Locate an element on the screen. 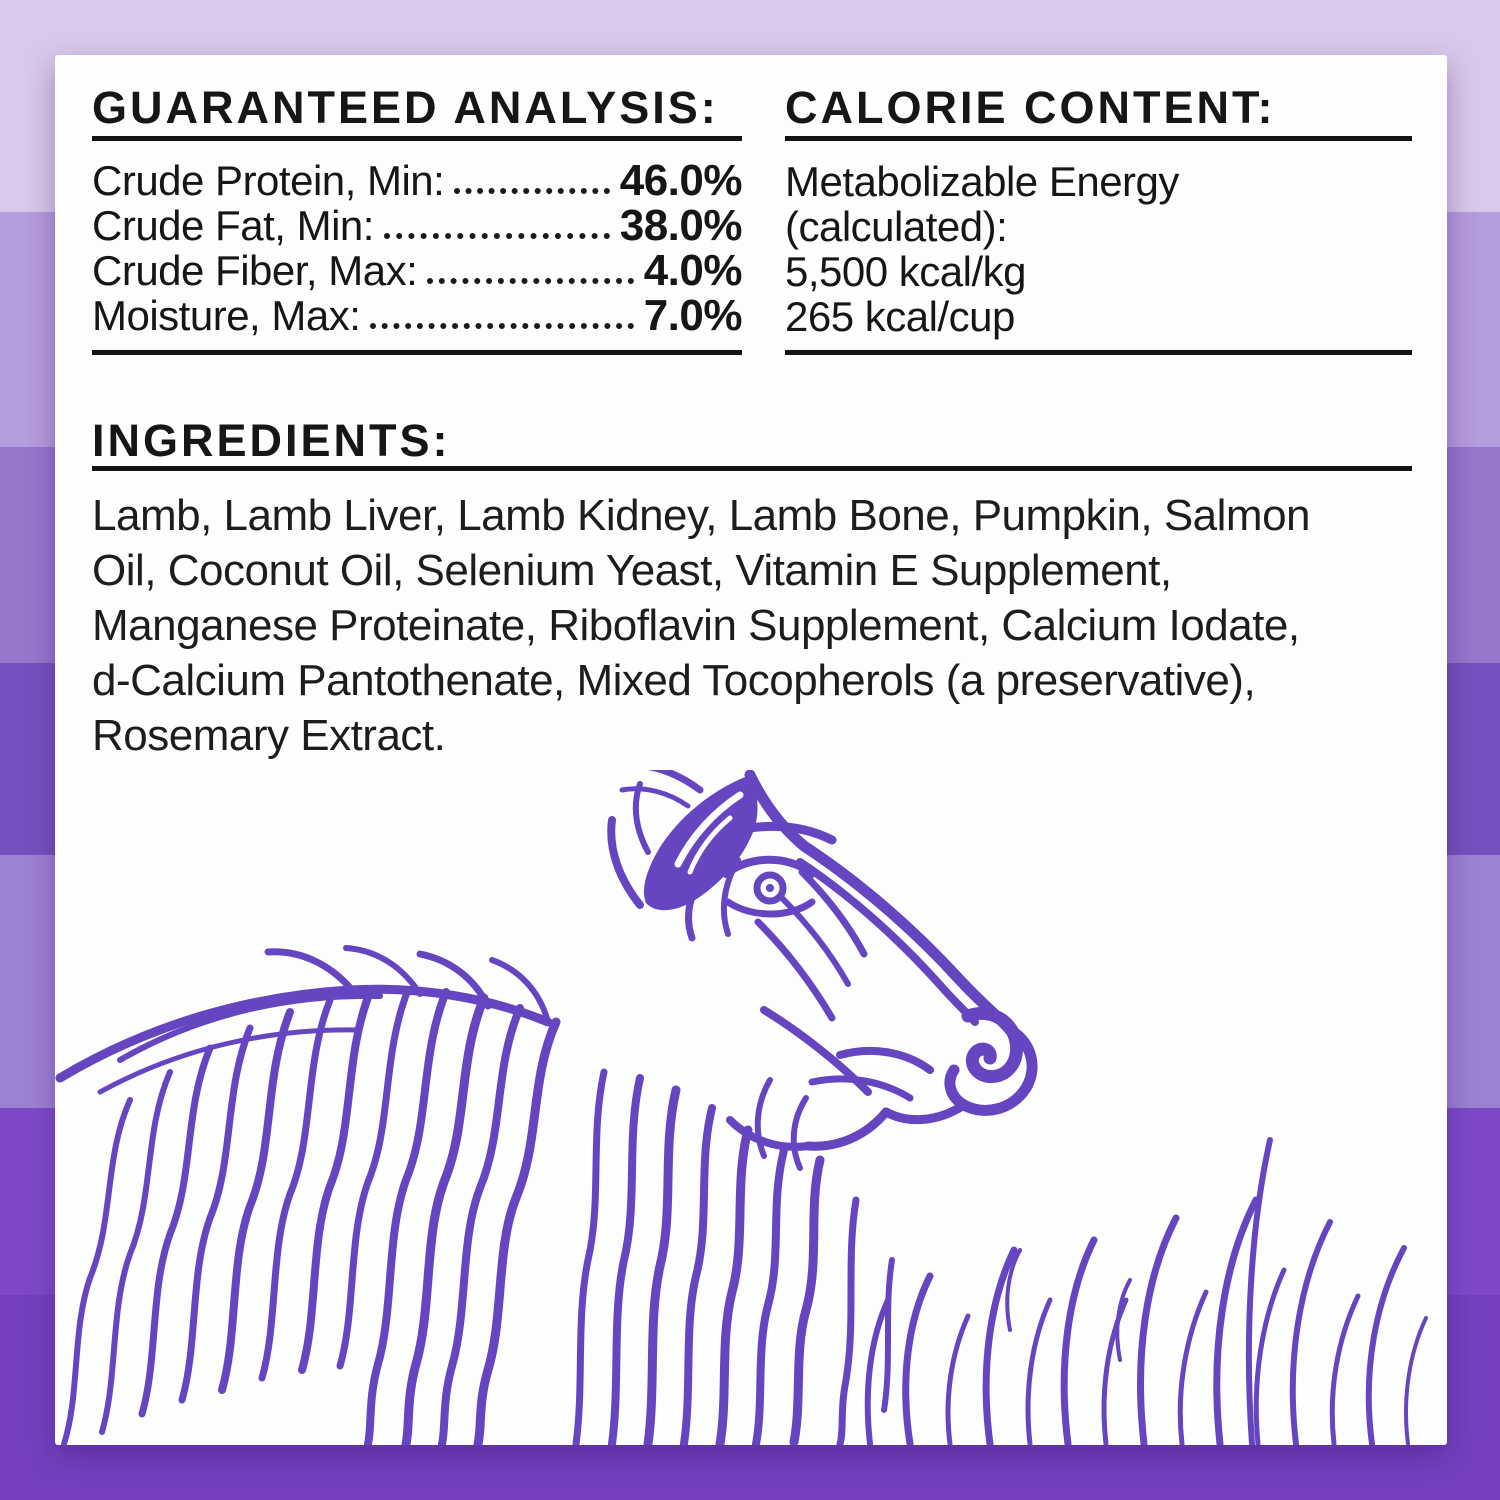  row-label: Crude Protein, Min: is located at coordinates (268, 180).